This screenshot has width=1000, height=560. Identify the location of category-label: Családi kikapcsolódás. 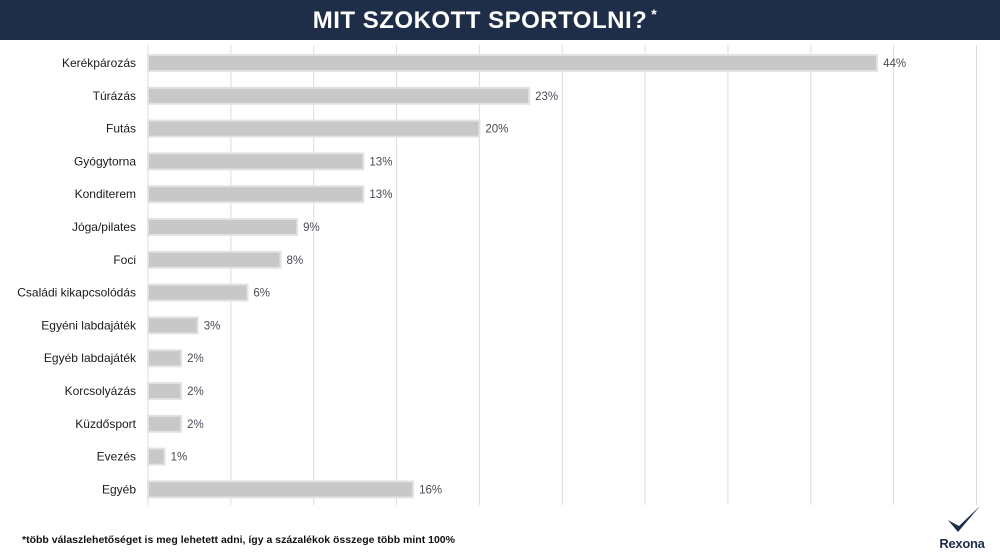
(76, 293).